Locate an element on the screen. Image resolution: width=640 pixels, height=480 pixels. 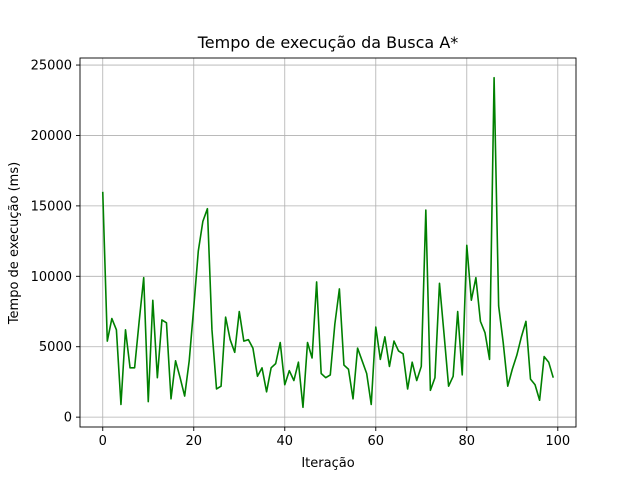
y-tick-label: 5000 is located at coordinates (55, 347).